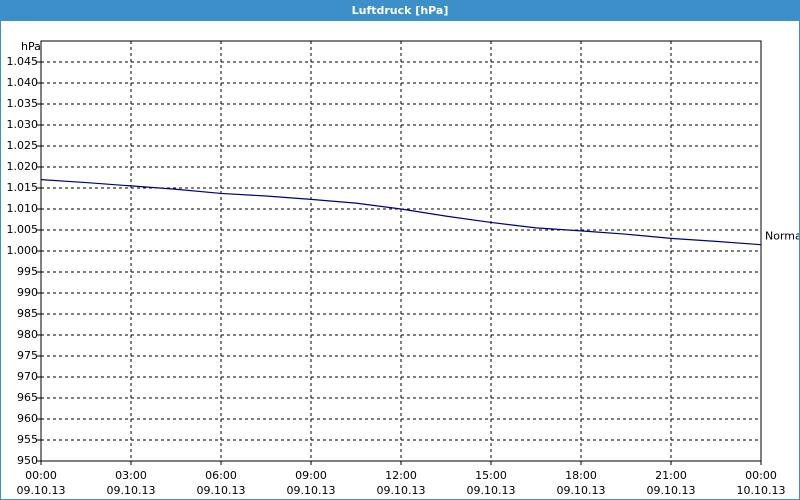  I want to click on y-tick-label: 1.020, so click(23, 166).